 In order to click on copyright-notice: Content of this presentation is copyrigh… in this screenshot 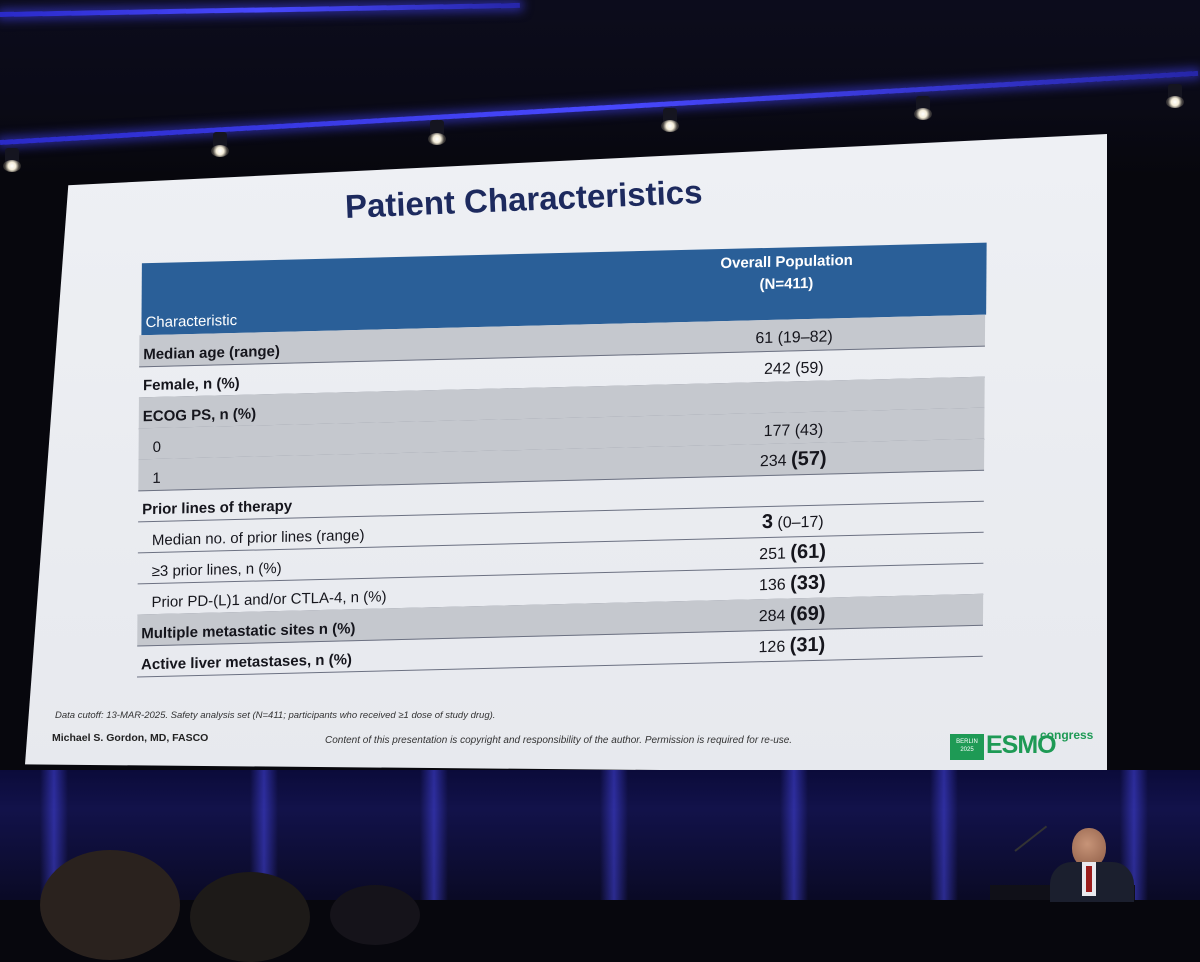, I will do `click(558, 740)`.